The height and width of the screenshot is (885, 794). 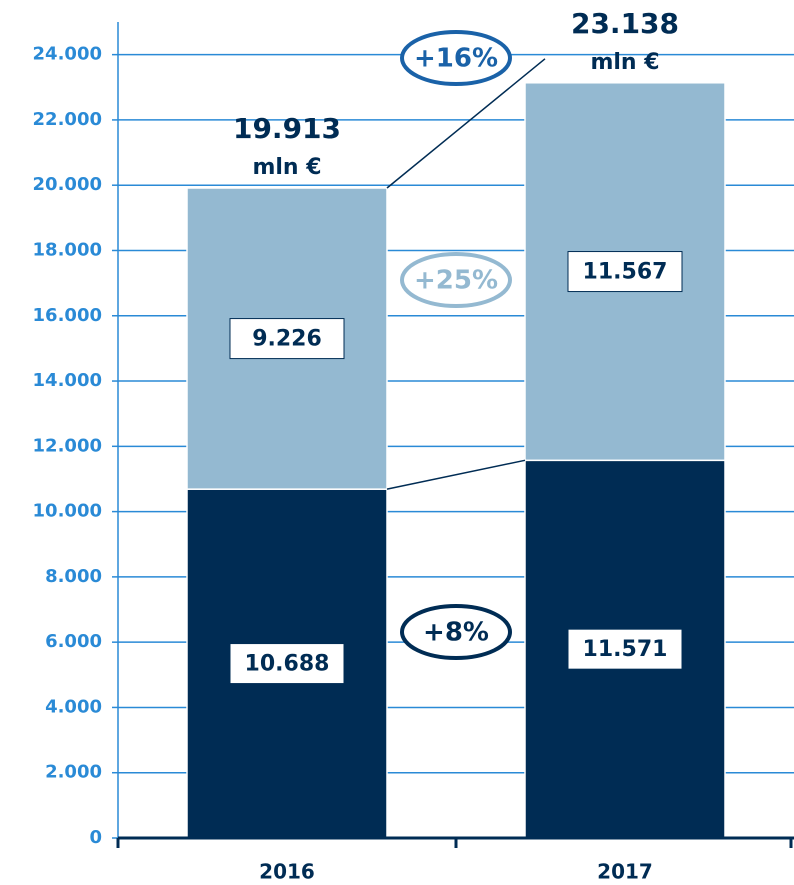 I want to click on y-tick-label: 24.000, so click(x=67, y=54).